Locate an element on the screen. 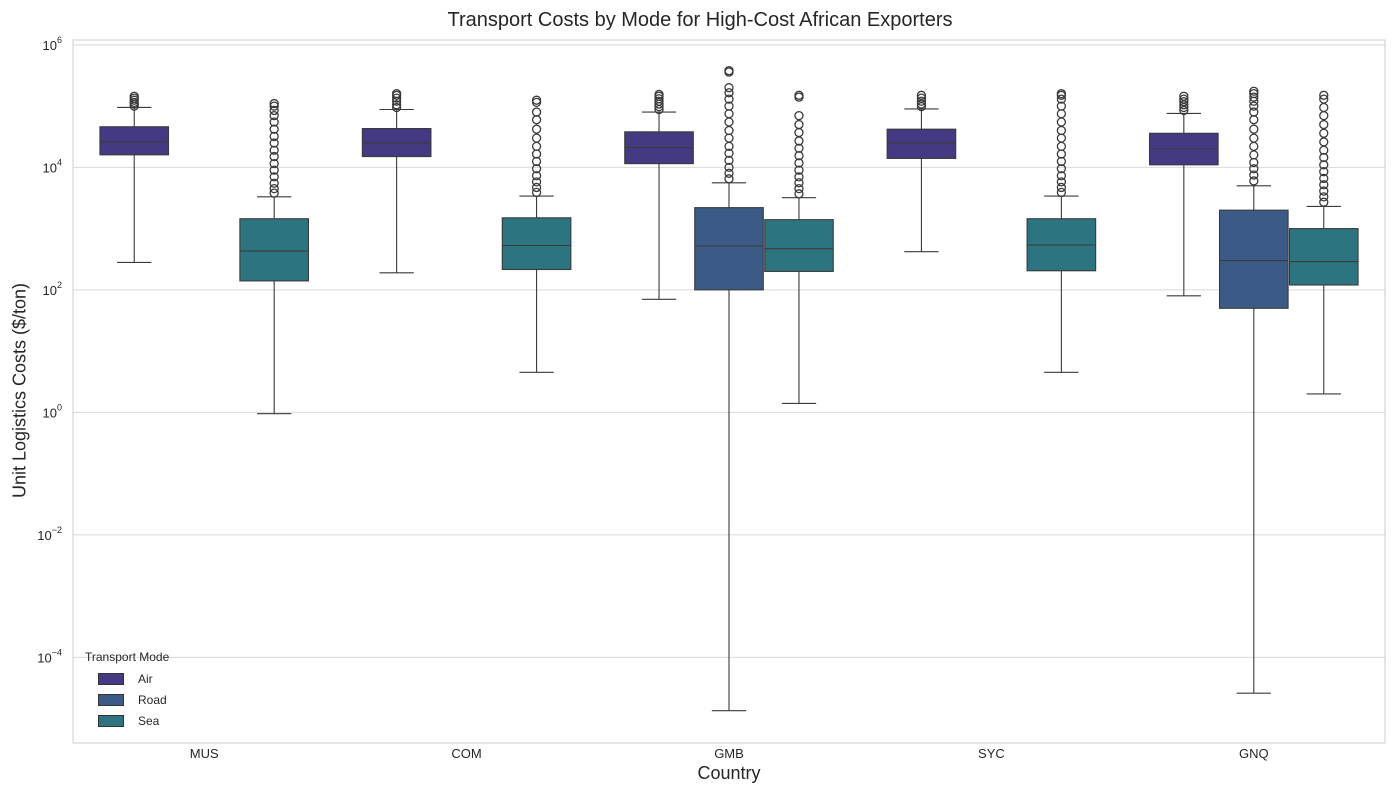 The image size is (1400, 800). x-axis-label: Country is located at coordinates (729, 773).